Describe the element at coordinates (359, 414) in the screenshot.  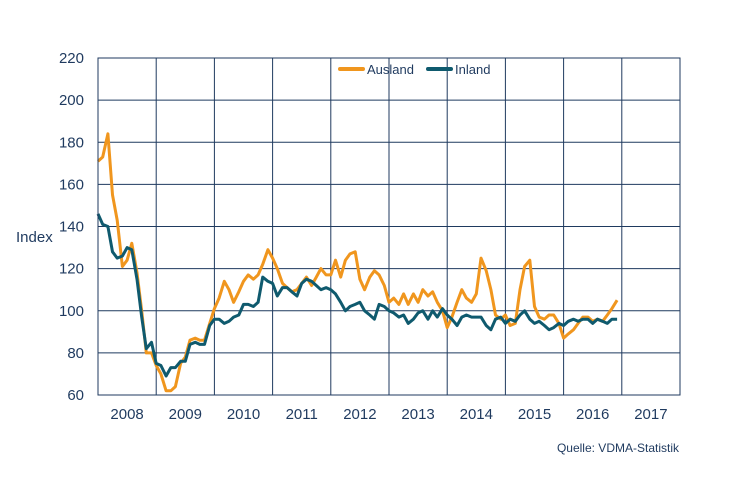
I see `x-tick-label: 2012` at that location.